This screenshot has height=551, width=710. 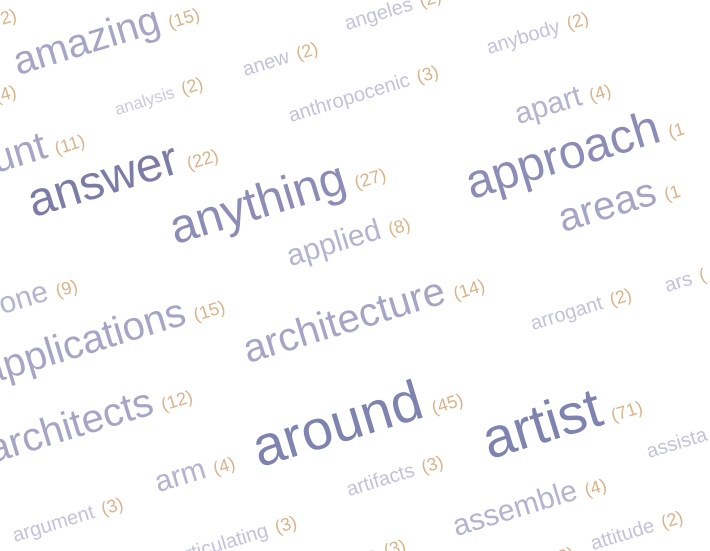 What do you see at coordinates (394, 476) in the screenshot?
I see `tag-artifacts: artifacts(3)` at bounding box center [394, 476].